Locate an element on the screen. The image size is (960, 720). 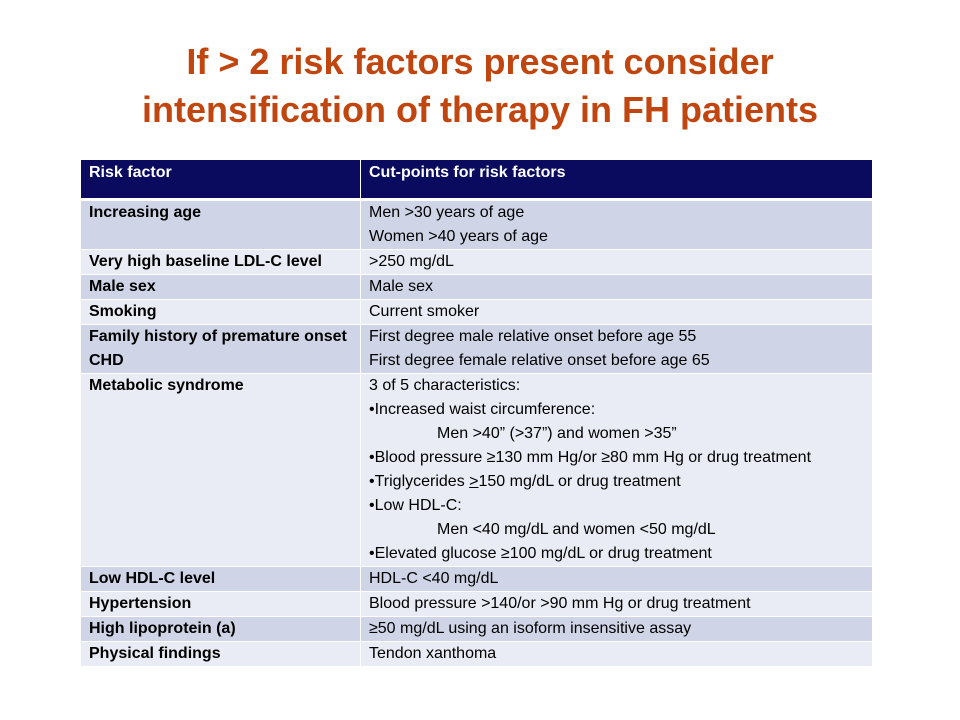
risk-factor-cell: Family history of premature onset CHD is located at coordinates (220, 349).